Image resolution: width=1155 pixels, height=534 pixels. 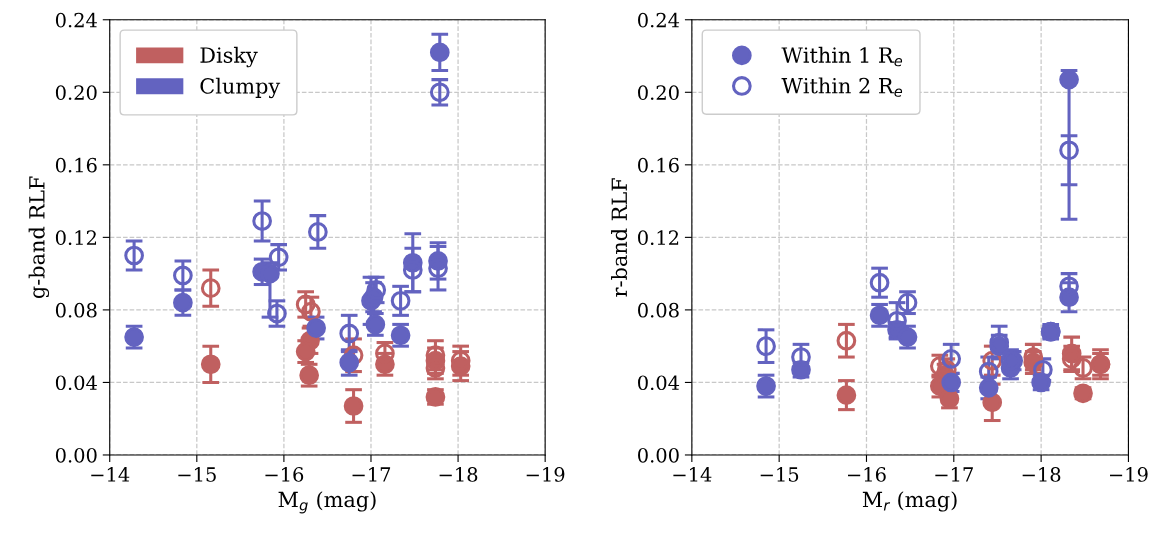 What do you see at coordinates (842, 56) in the screenshot?
I see `legend-label: Within 1 R$_{e}$` at bounding box center [842, 56].